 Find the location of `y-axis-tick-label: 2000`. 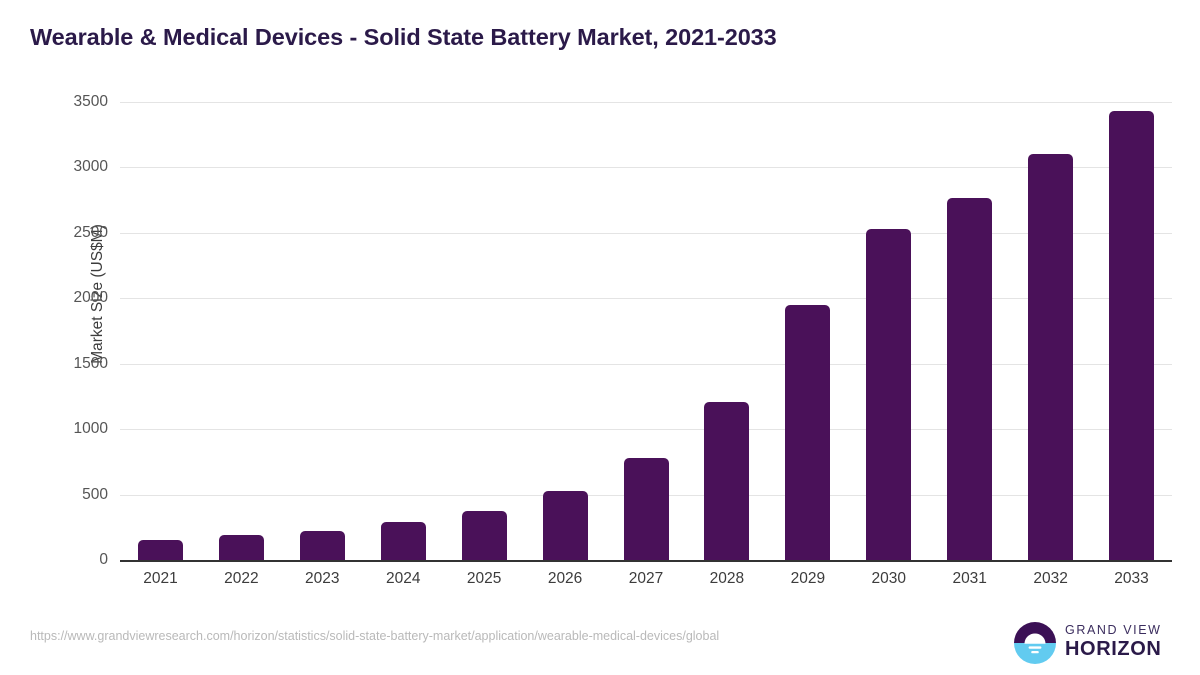

y-axis-tick-label: 2000 is located at coordinates (90, 298).